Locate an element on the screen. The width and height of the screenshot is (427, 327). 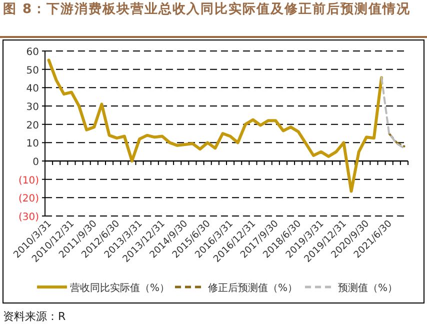
chart-title: 图 8：下游消费板块营业总收入同比实际值及修正前后预测值情况 is located at coordinates (207, 10).